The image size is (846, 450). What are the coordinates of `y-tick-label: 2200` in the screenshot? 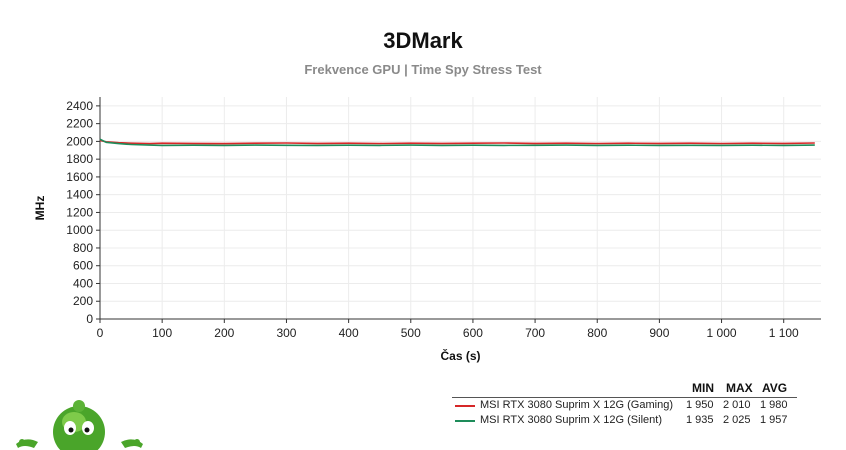 It's located at (79, 124).